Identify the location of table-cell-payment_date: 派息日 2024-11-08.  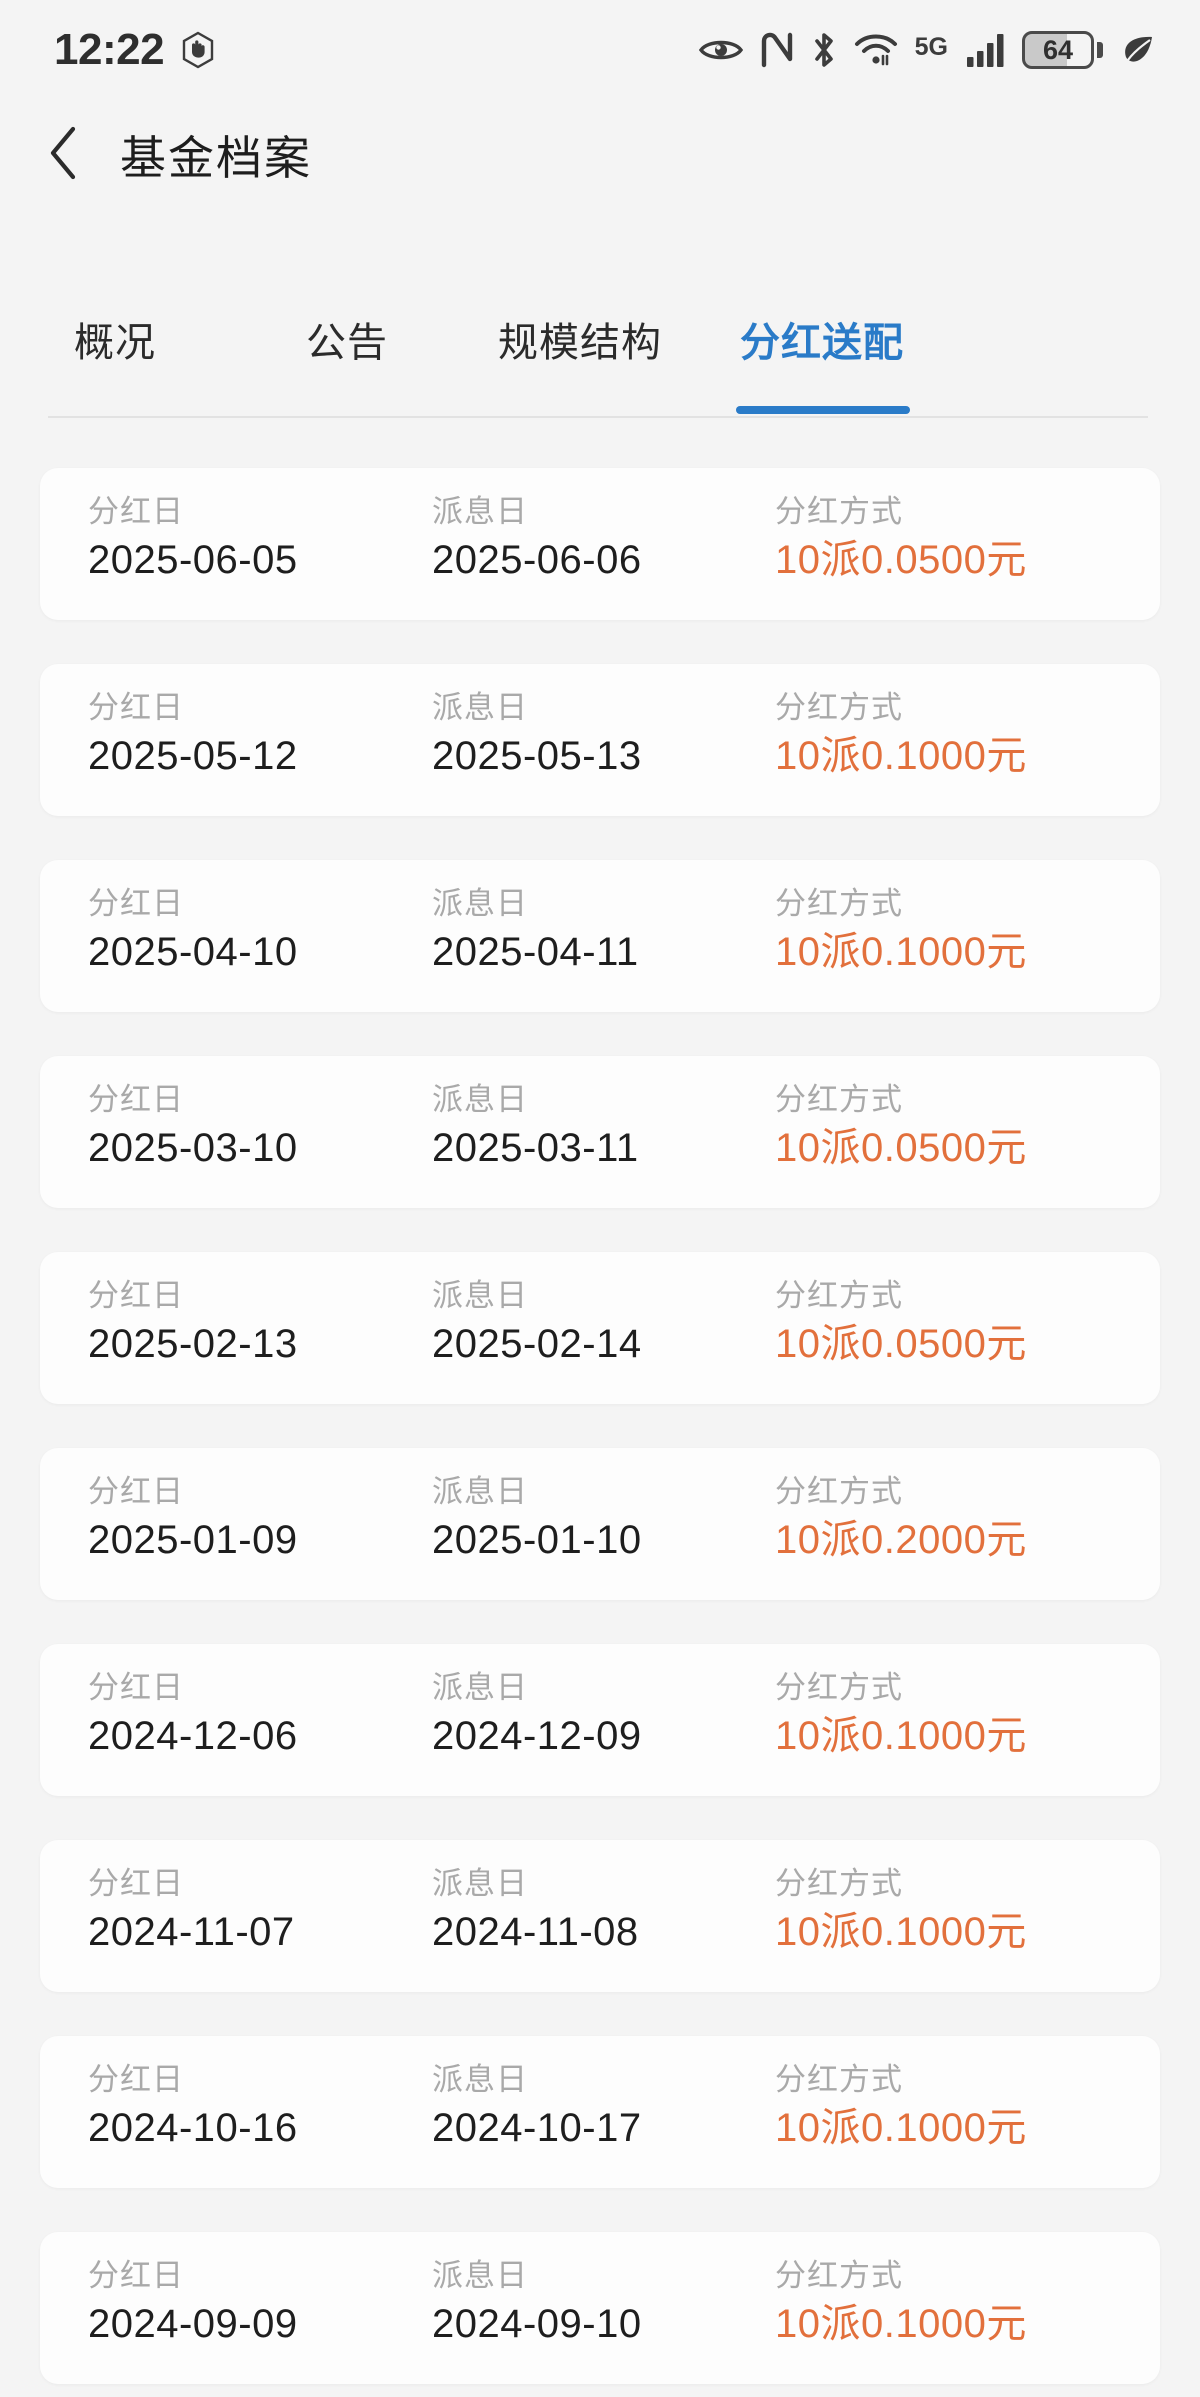
(535, 1910).